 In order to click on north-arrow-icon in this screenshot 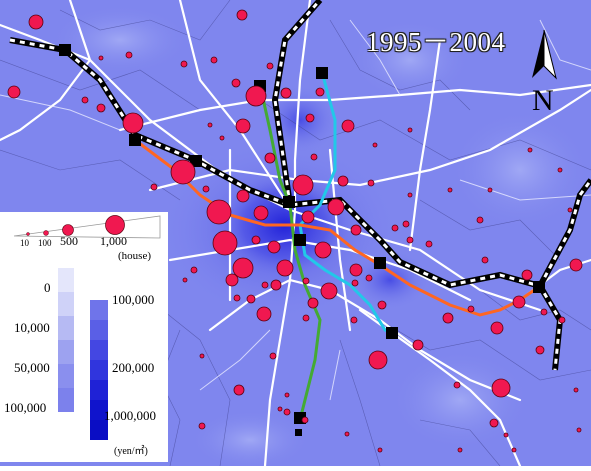, I will do `click(544, 54)`.